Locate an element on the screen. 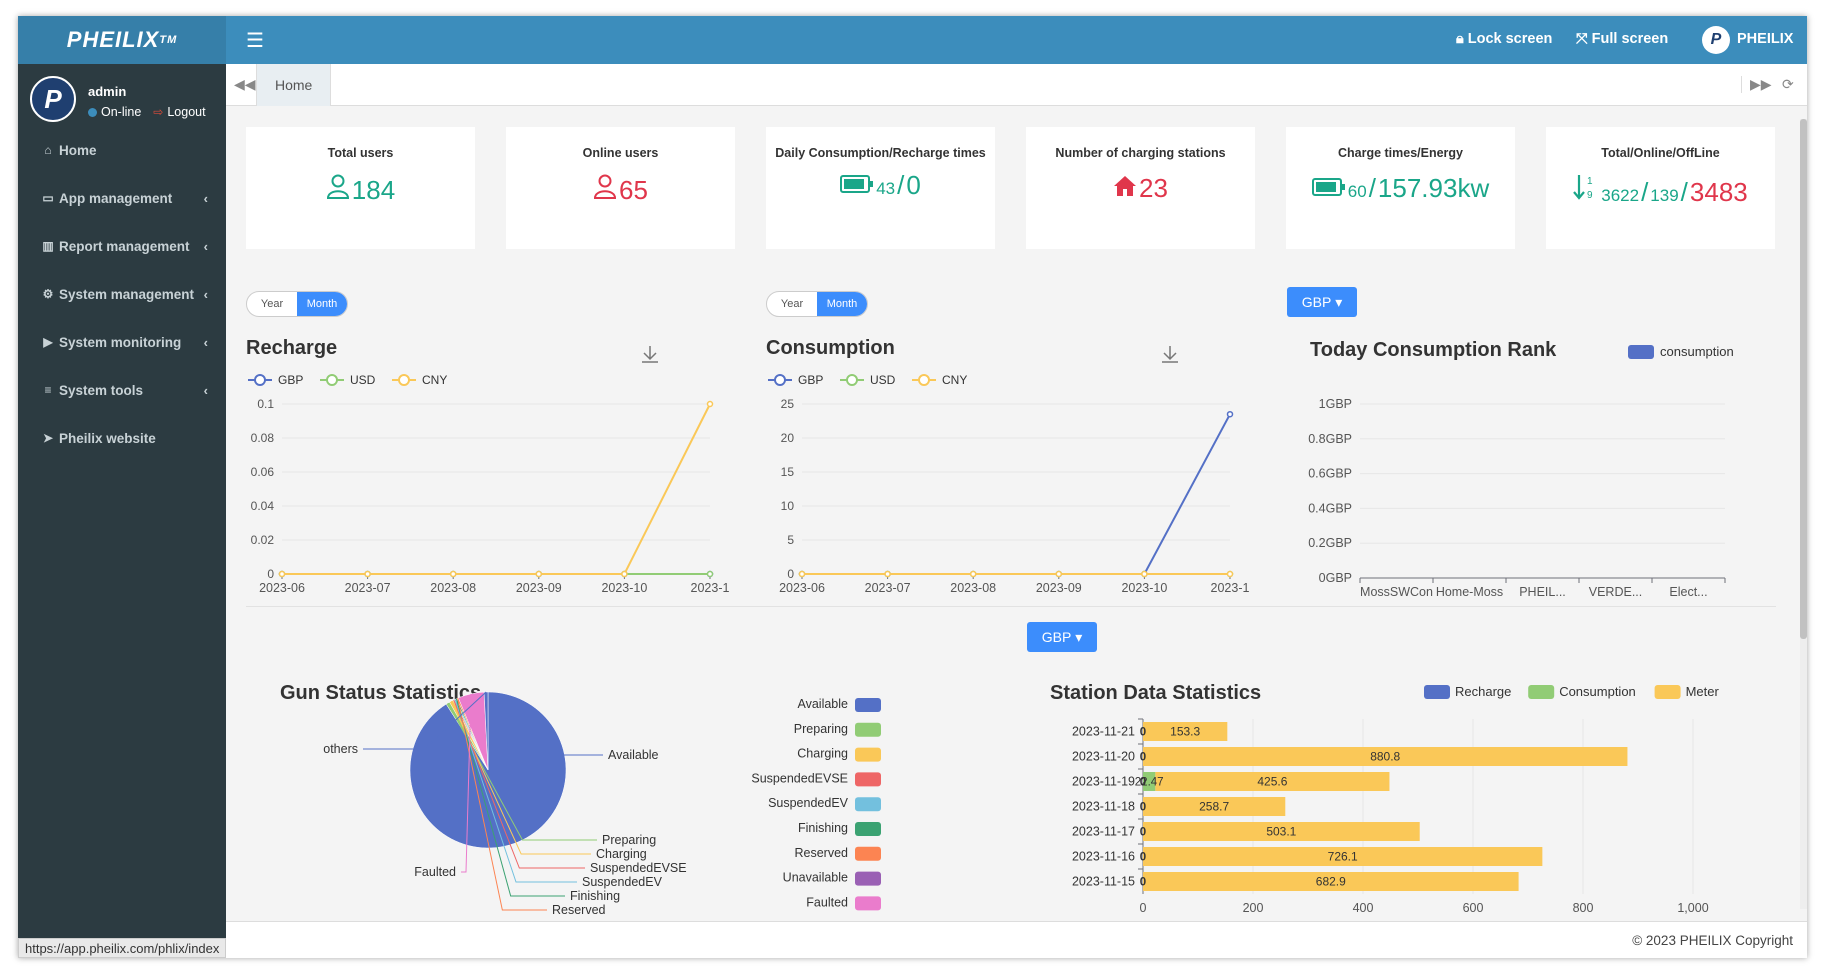  stat-title: Number of charging stations is located at coordinates (1140, 153).